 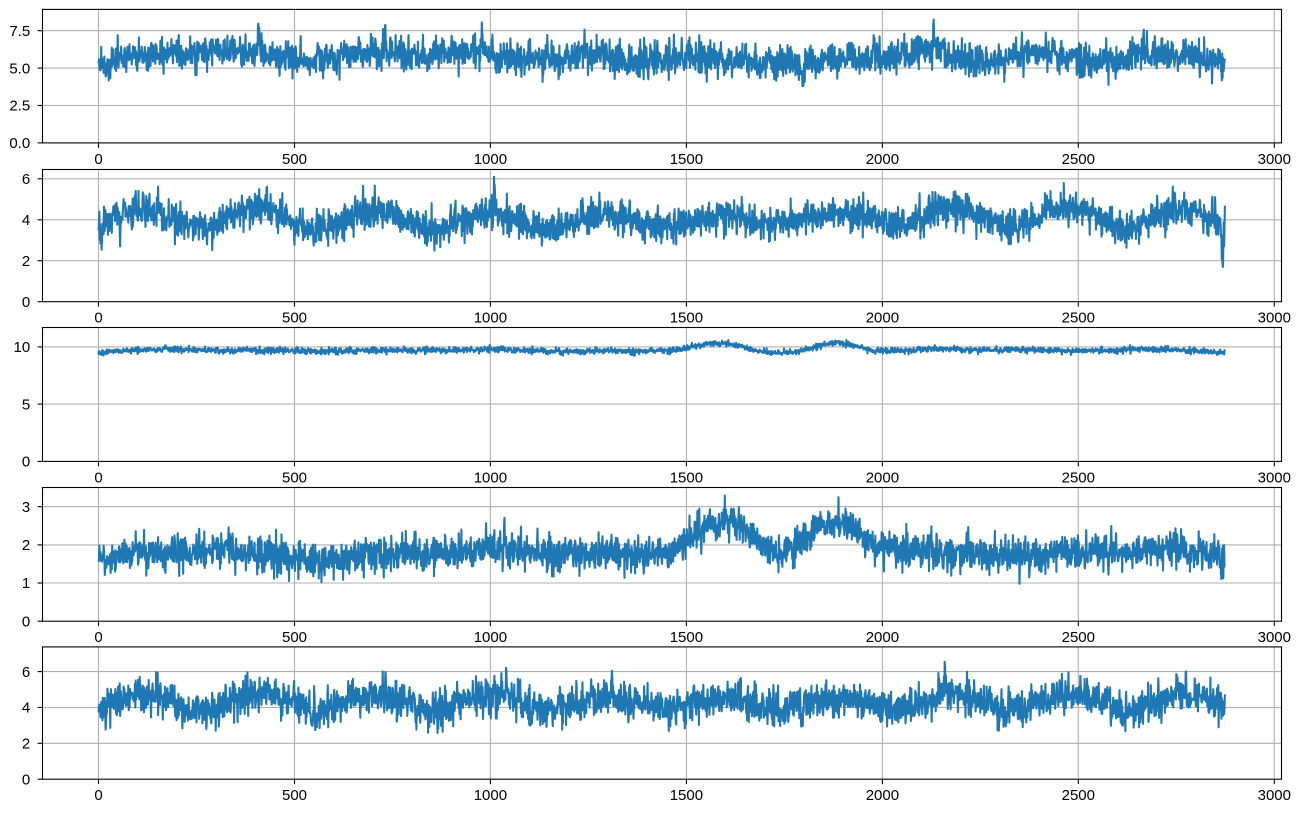 What do you see at coordinates (26, 404) in the screenshot?
I see `svg-text: 5` at bounding box center [26, 404].